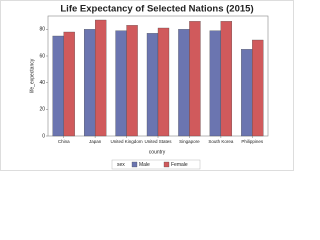 Image resolution: width=320 pixels, height=240 pixels. What do you see at coordinates (43, 136) in the screenshot?
I see `y-tick-label: 0` at bounding box center [43, 136].